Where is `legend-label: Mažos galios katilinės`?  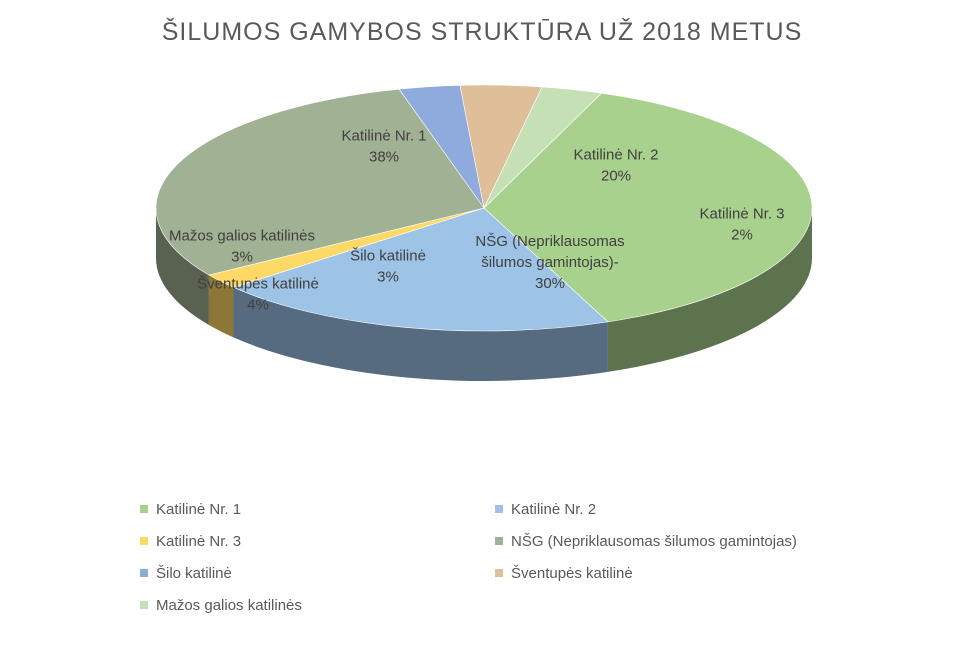 legend-label: Mažos galios katilinės is located at coordinates (229, 605).